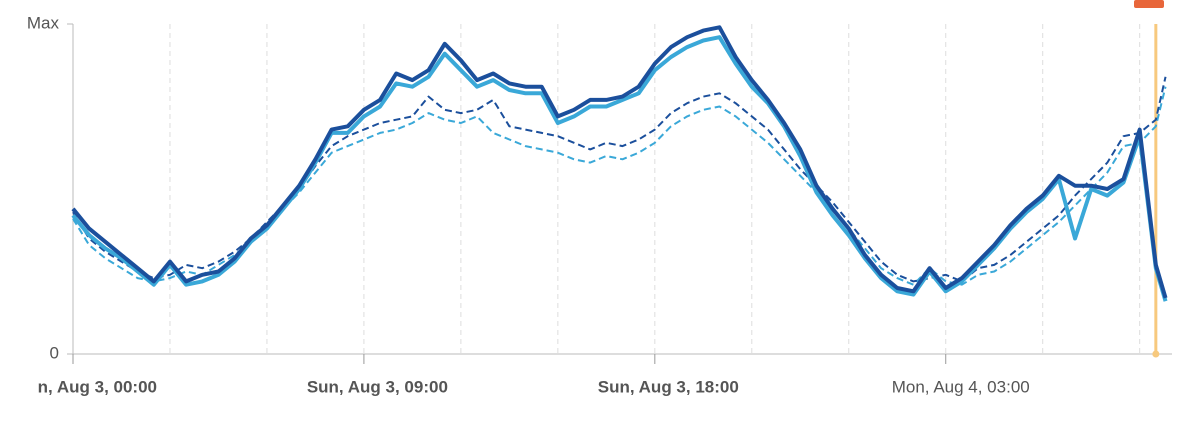 The image size is (1200, 426). I want to click on alert-icon, so click(1149, 4).